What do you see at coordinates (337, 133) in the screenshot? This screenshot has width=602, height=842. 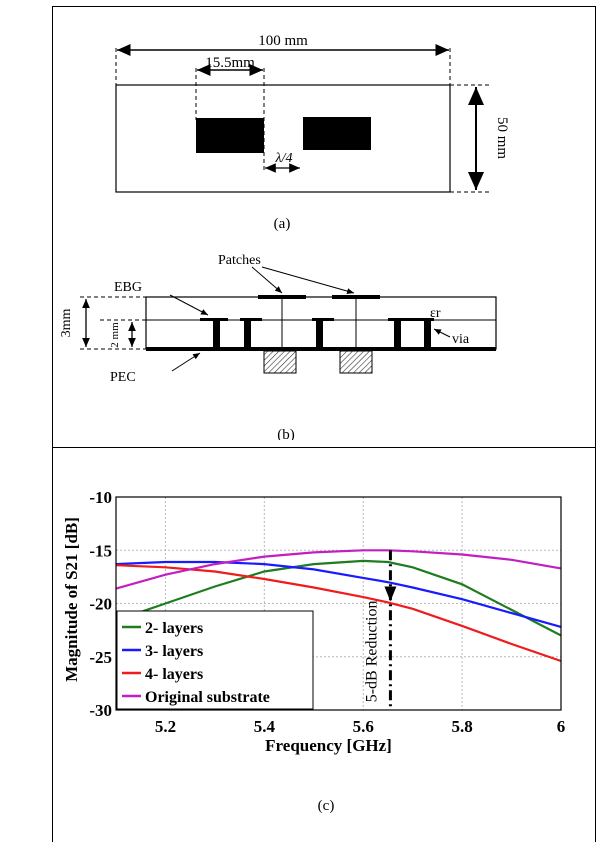 I see `patch-right` at bounding box center [337, 133].